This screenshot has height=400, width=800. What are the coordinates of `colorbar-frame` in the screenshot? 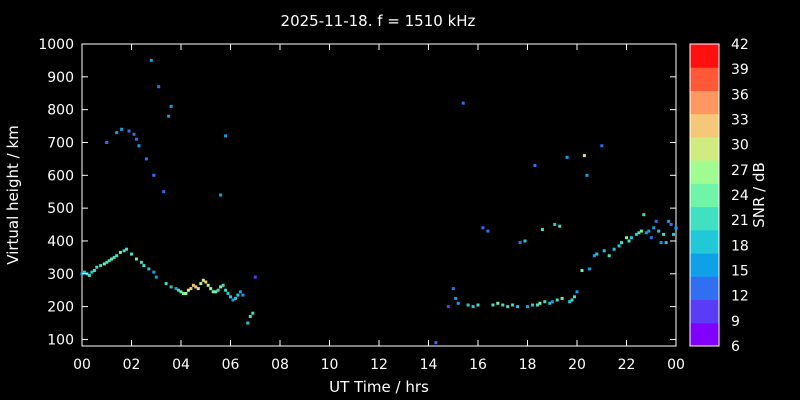 It's located at (704, 195).